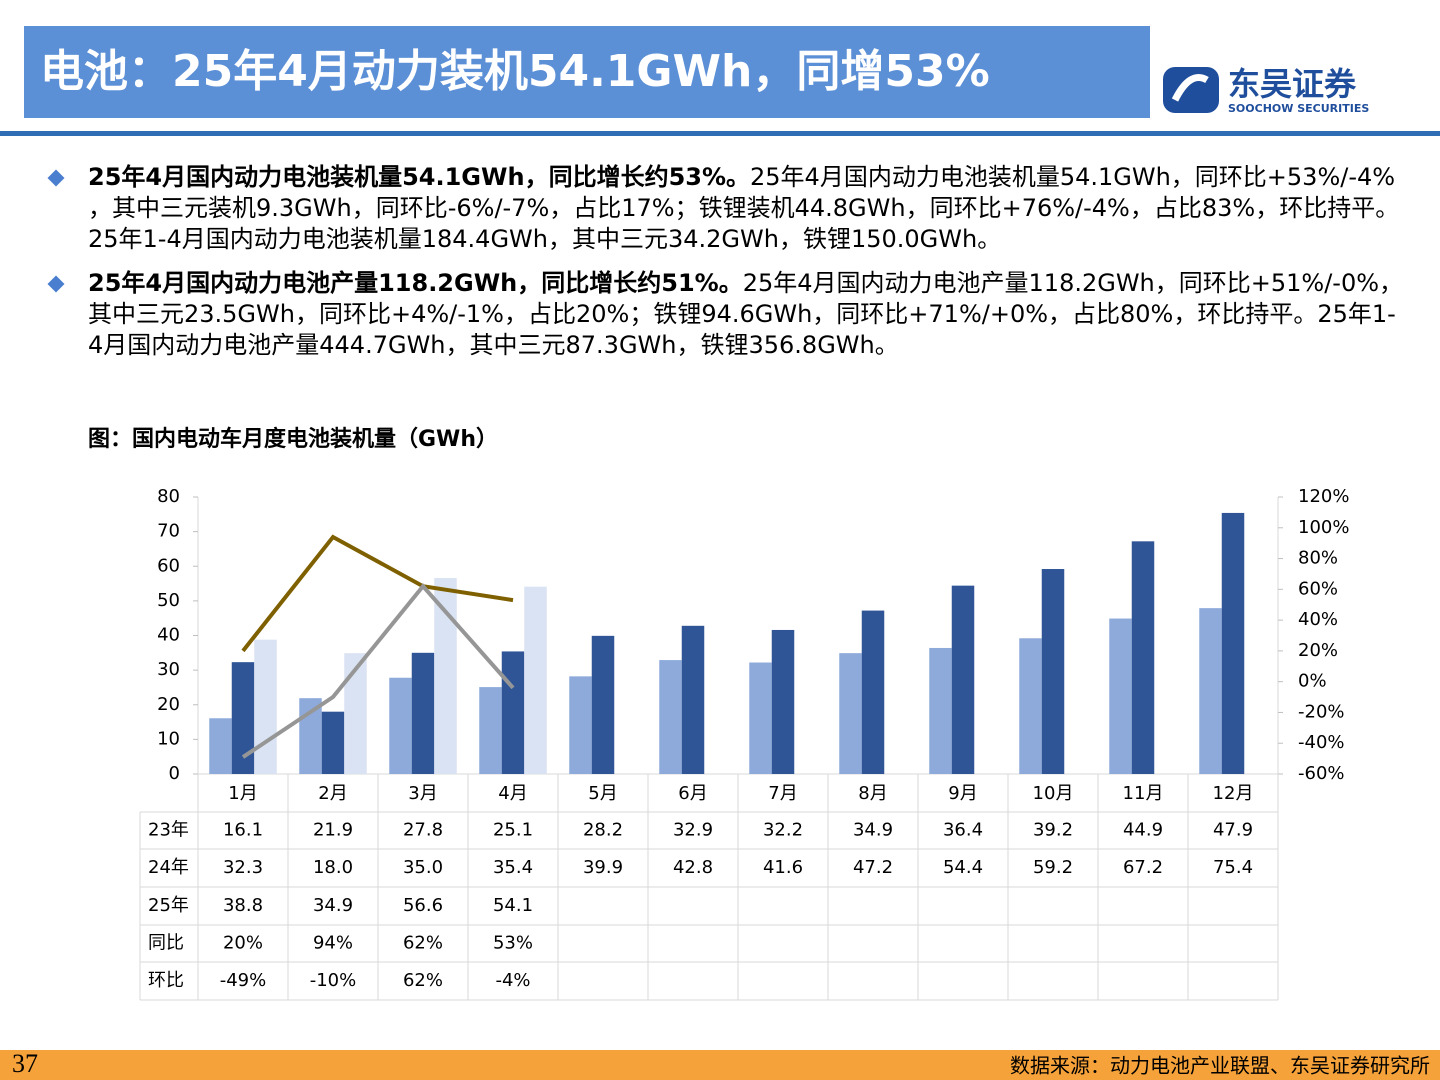 The height and width of the screenshot is (1080, 1440). What do you see at coordinates (168, 830) in the screenshot?
I see `table-row-label: 23年` at bounding box center [168, 830].